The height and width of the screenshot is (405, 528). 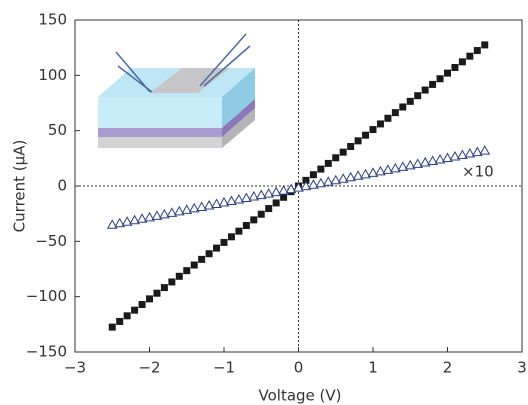 What do you see at coordinates (52, 75) in the screenshot?
I see `y-tick-label: 100` at bounding box center [52, 75].